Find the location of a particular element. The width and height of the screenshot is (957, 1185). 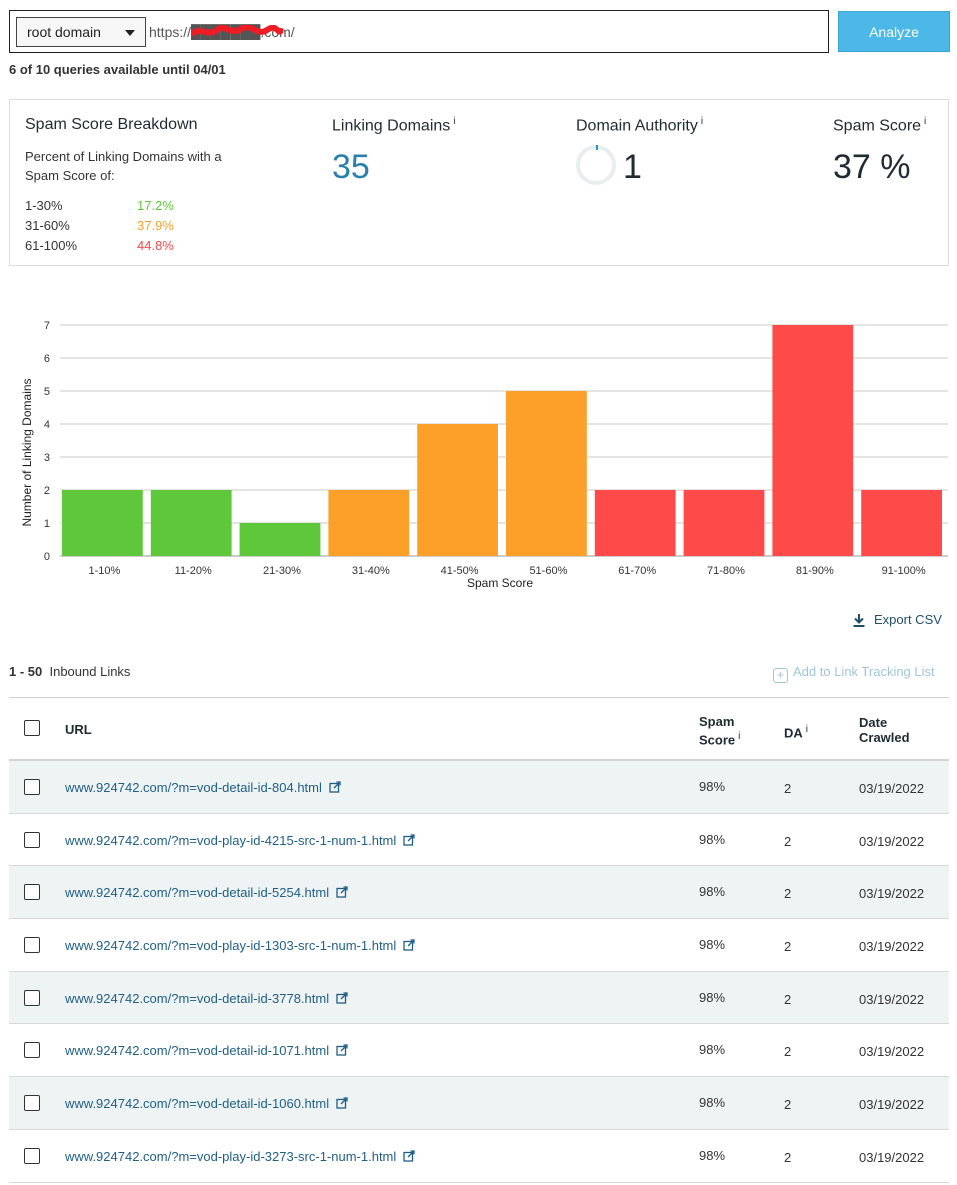

analyze-button: Analyze is located at coordinates (894, 31).